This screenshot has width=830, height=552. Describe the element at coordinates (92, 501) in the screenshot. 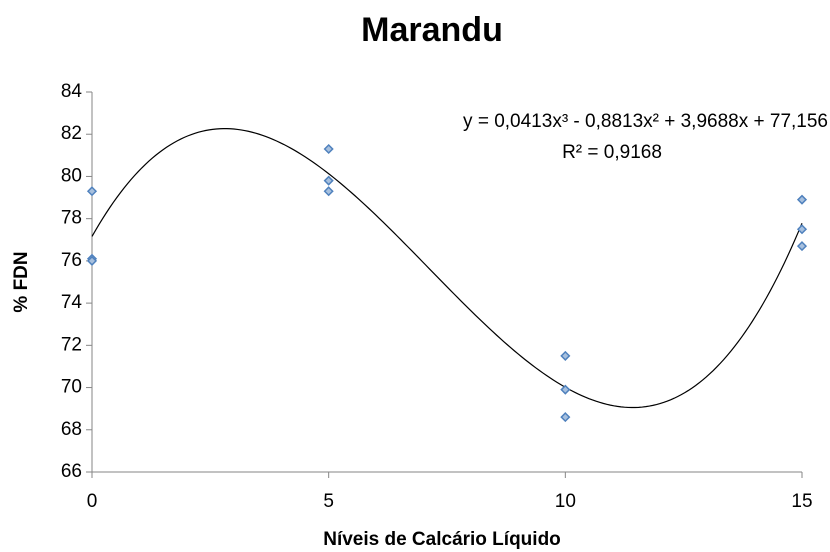

I see `x-tick-label: 0` at that location.